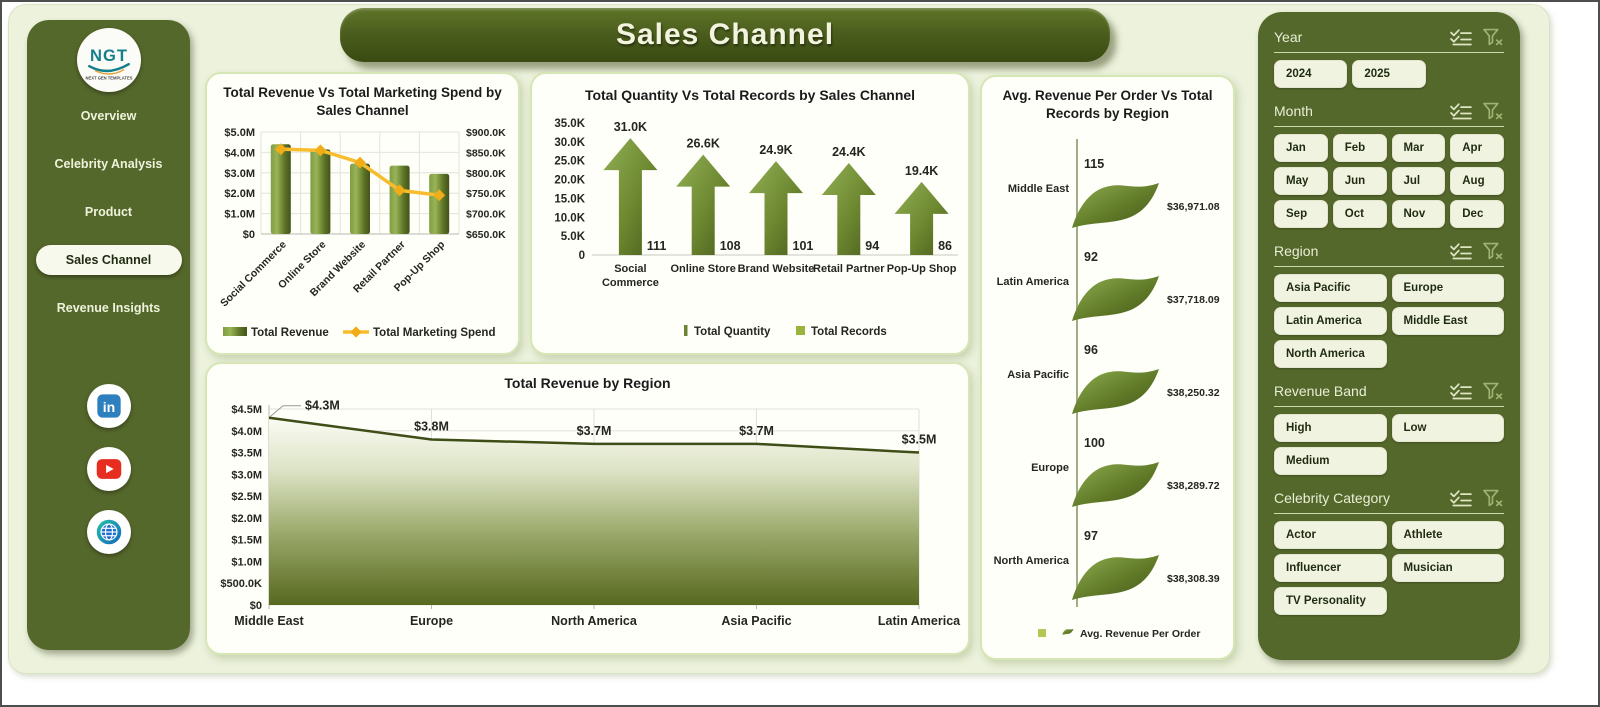  I want to click on youtube-link, so click(108, 469).